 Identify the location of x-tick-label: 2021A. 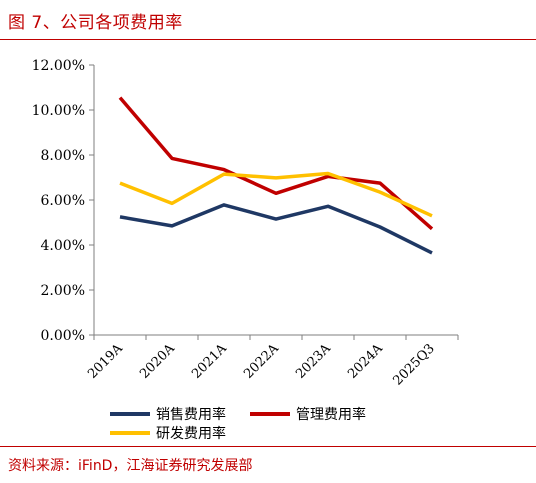
(209, 361).